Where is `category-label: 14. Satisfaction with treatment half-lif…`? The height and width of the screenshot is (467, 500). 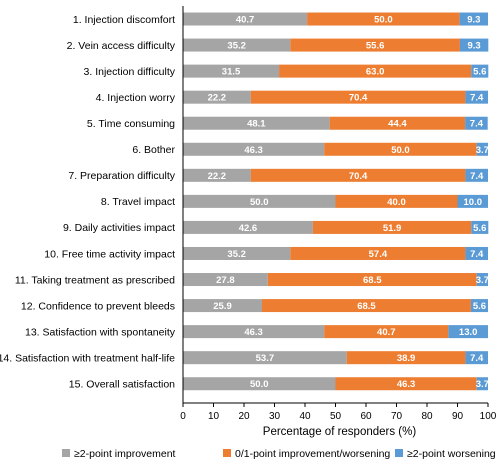
category-label: 14. Satisfaction with treatment half-lif… is located at coordinates (87, 358).